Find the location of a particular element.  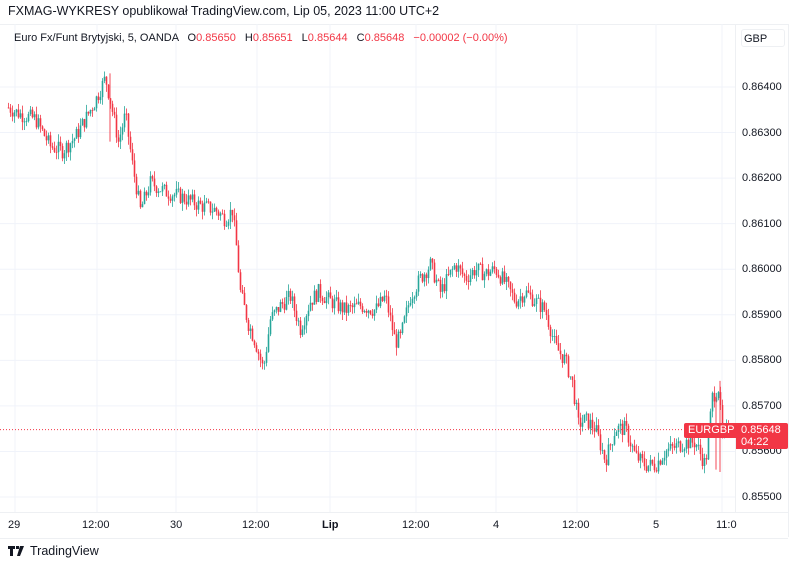

high-label: H is located at coordinates (248, 38).